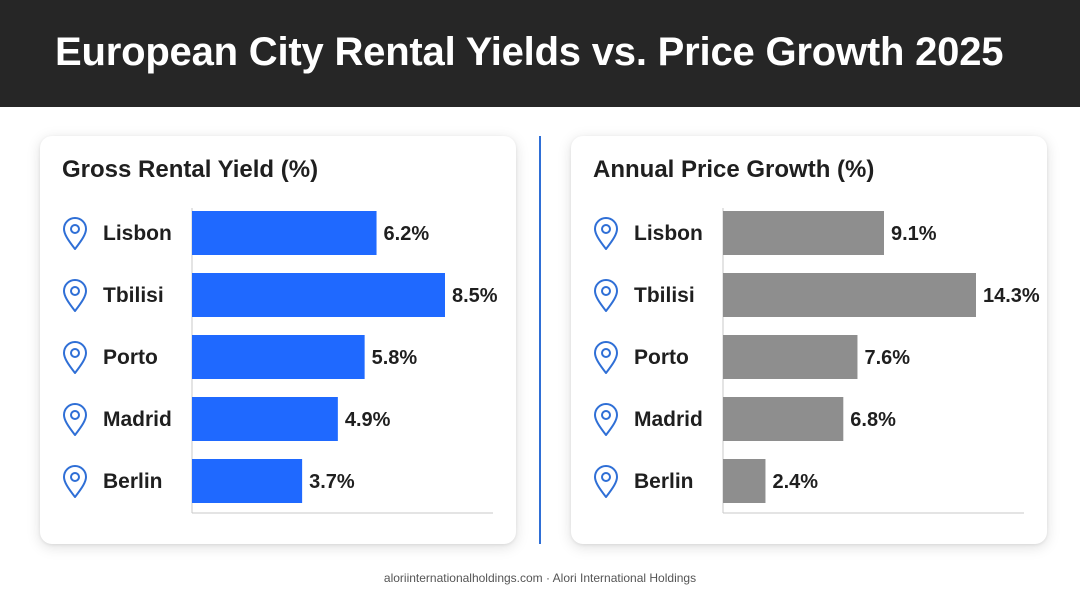 Image resolution: width=1080 pixels, height=603 pixels. Describe the element at coordinates (247, 481) in the screenshot. I see `yield-bar-berlin` at that location.